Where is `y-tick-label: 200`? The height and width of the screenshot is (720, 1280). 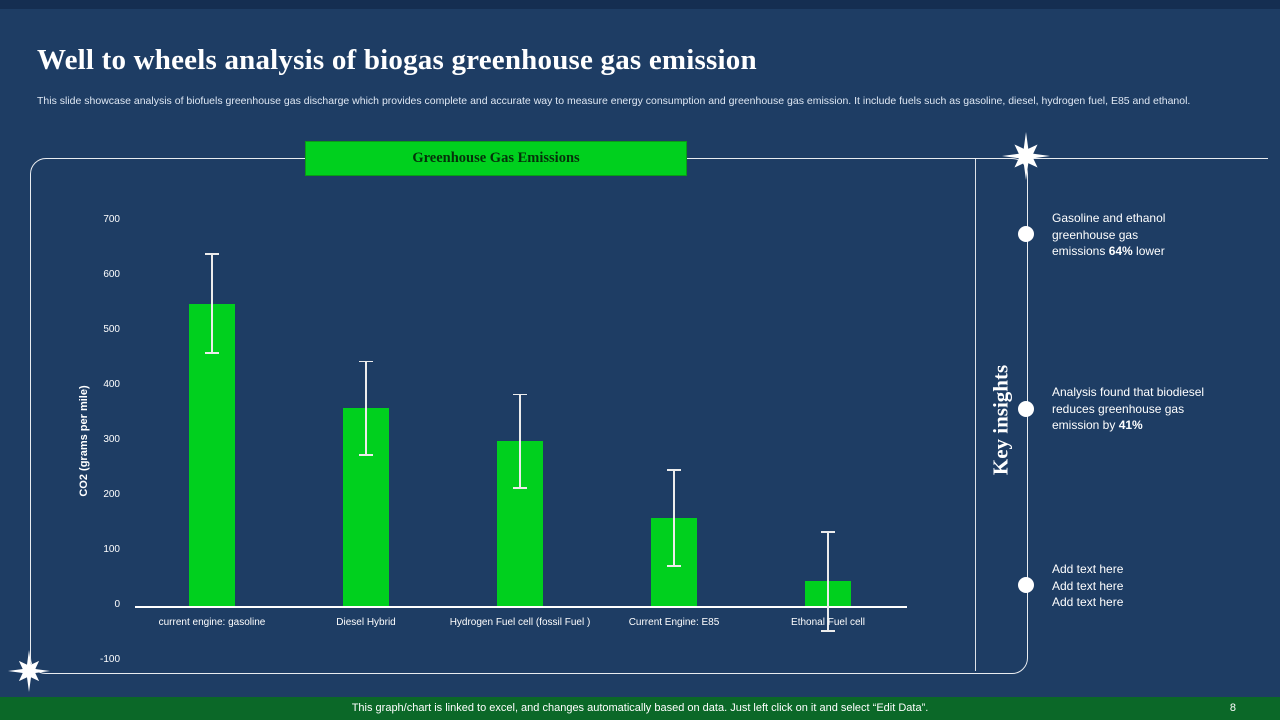
y-tick-label: 200 is located at coordinates (111, 494).